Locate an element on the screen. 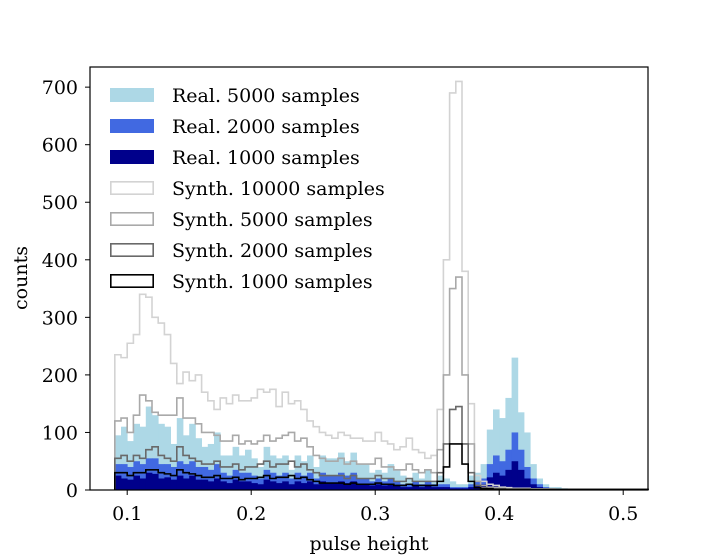  x-tick-label: 0.5 is located at coordinates (623, 514).